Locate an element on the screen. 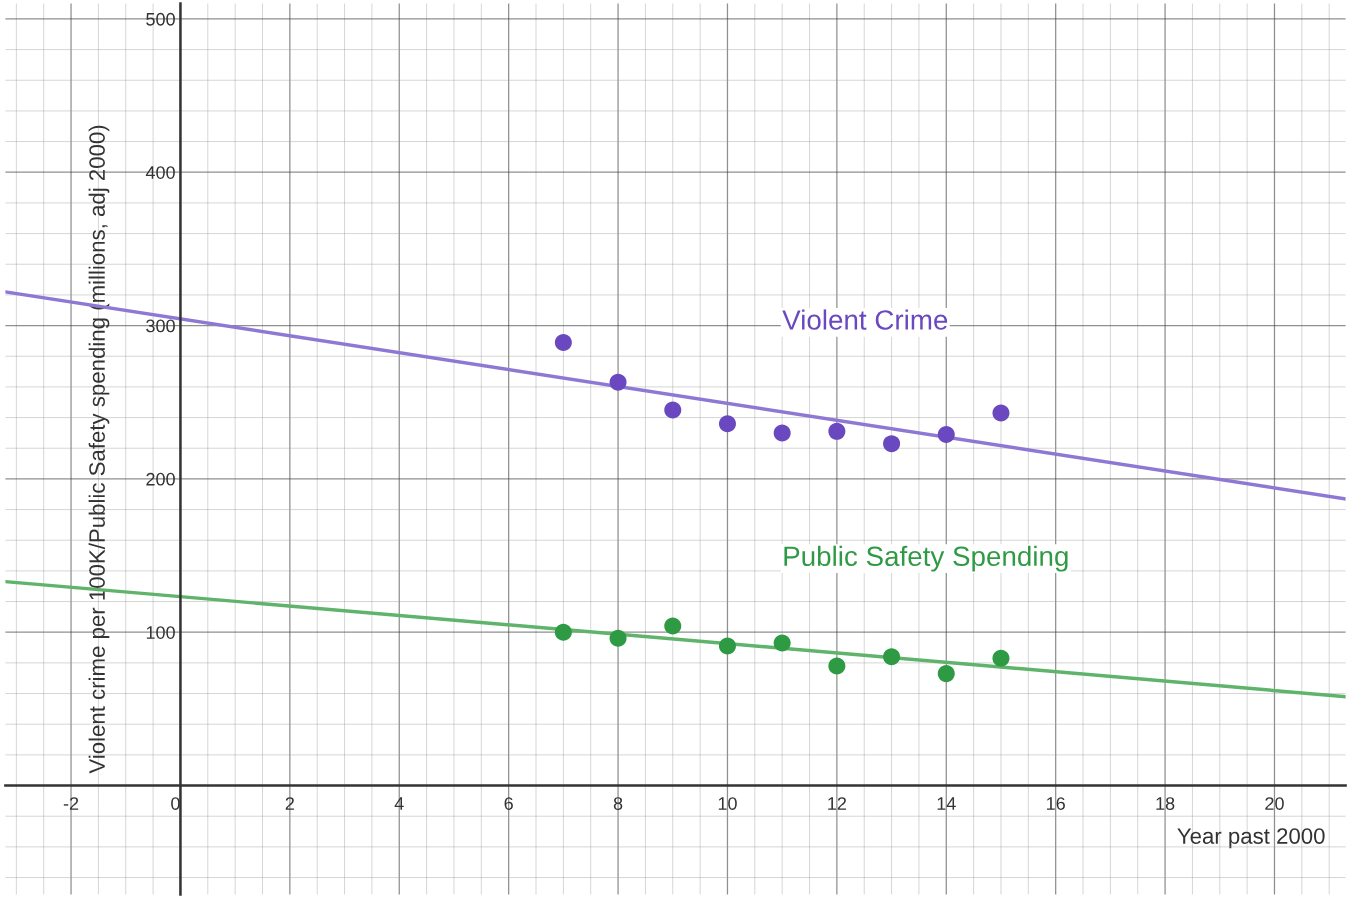 The width and height of the screenshot is (1351, 898). x-tick-label: 10 is located at coordinates (727, 803).